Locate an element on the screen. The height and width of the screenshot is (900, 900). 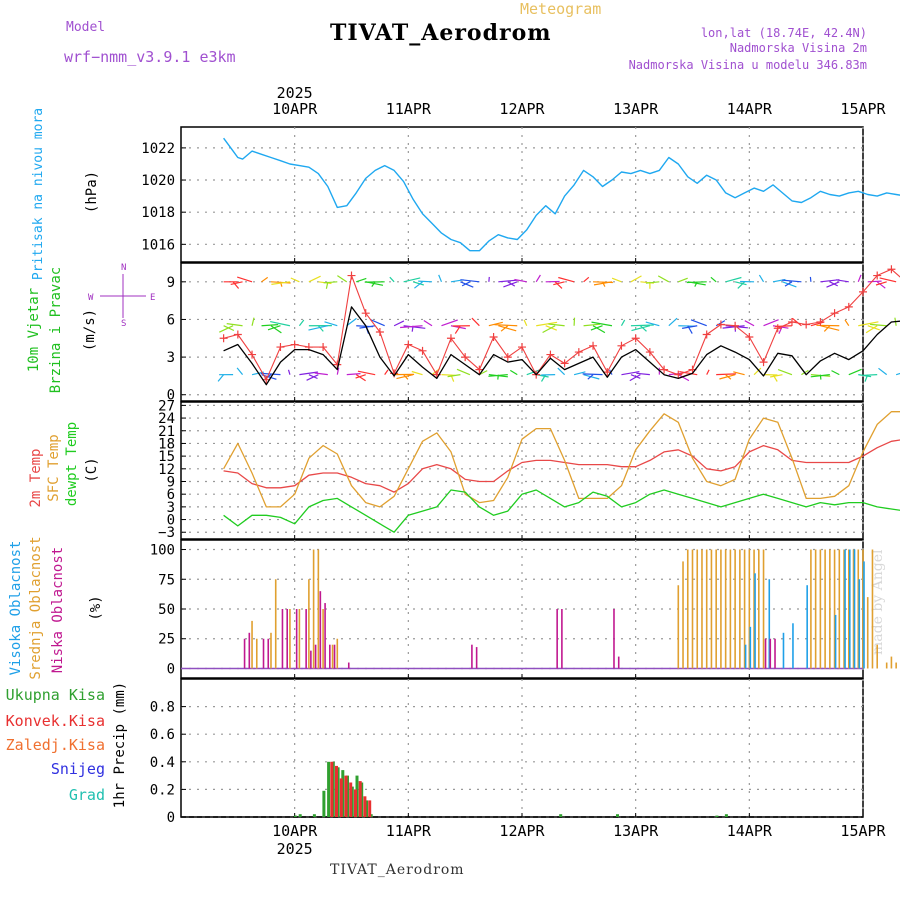
top-day-label: 13APR is located at coordinates (636, 109).